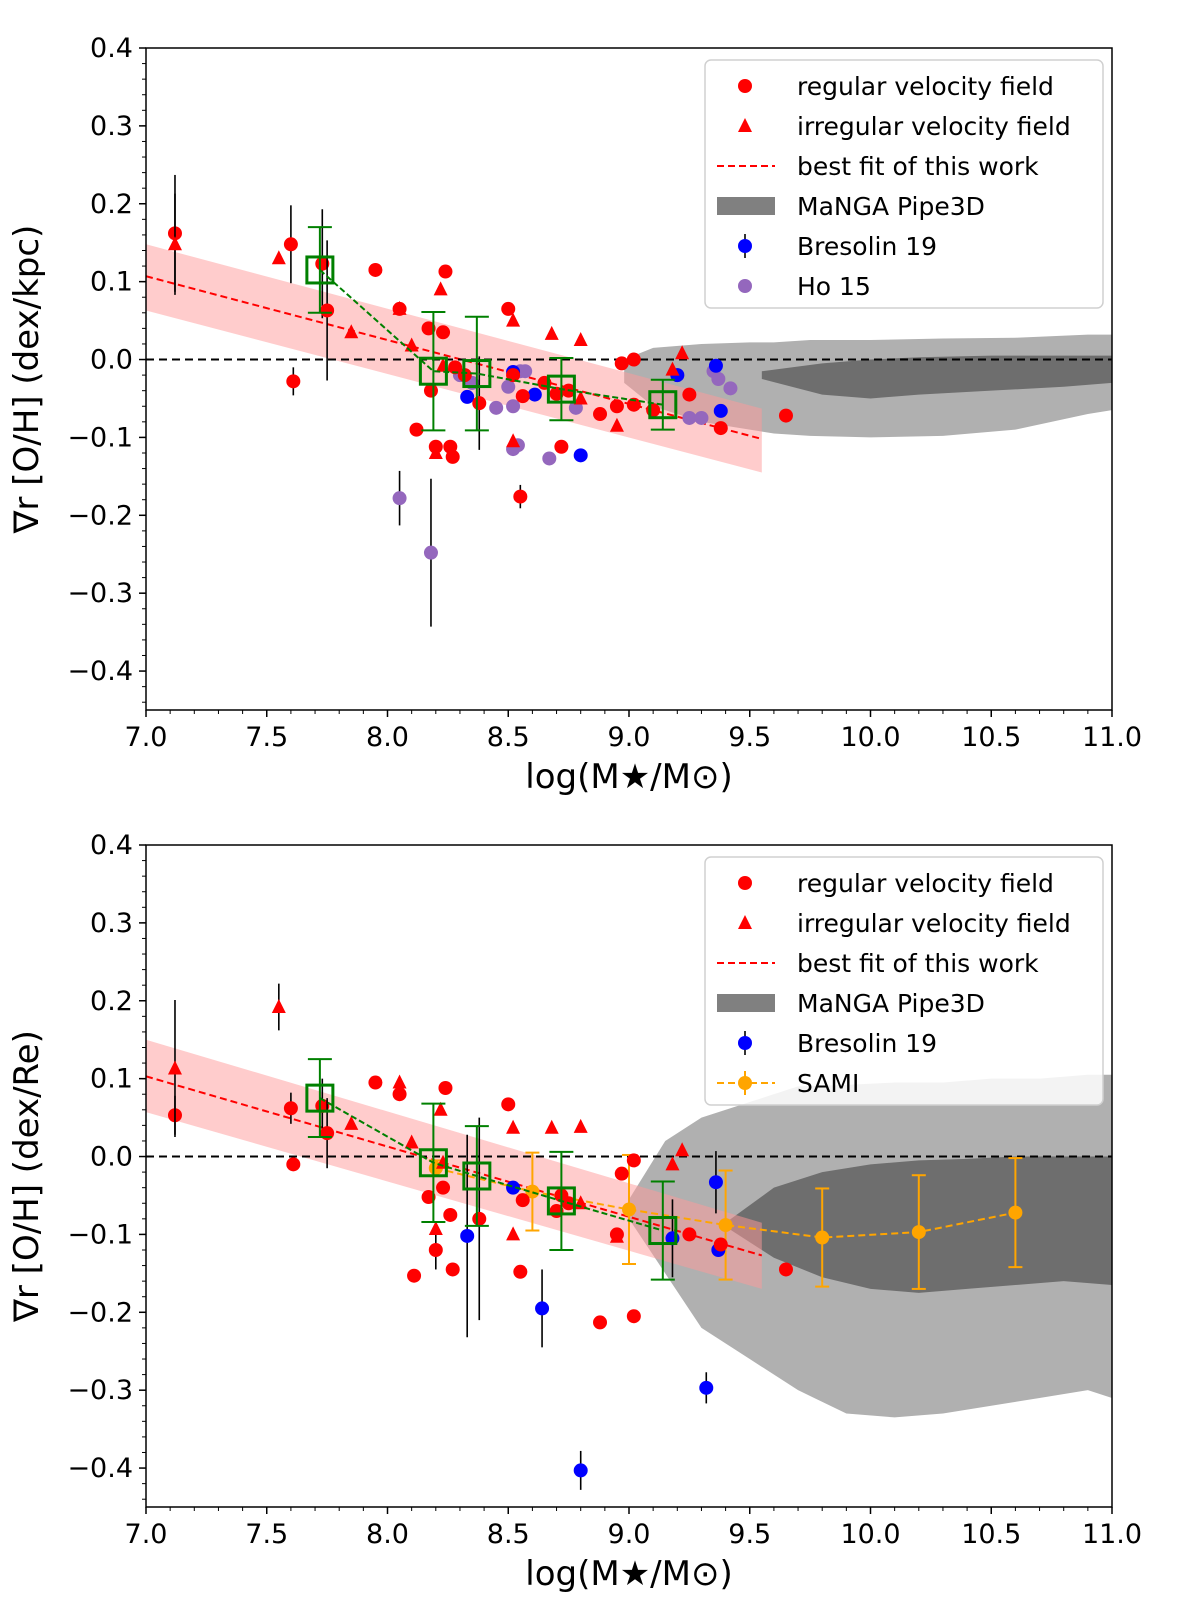 The image size is (1200, 1600). I want to click on top-legend-label: MaNGA Pipe3D, so click(891, 206).